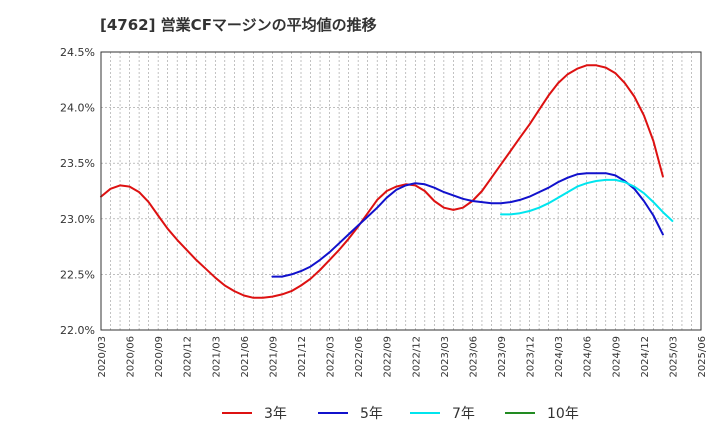 This screenshot has width=720, height=440. Describe the element at coordinates (77, 108) in the screenshot. I see `y-tick-label: 24.0%` at that location.